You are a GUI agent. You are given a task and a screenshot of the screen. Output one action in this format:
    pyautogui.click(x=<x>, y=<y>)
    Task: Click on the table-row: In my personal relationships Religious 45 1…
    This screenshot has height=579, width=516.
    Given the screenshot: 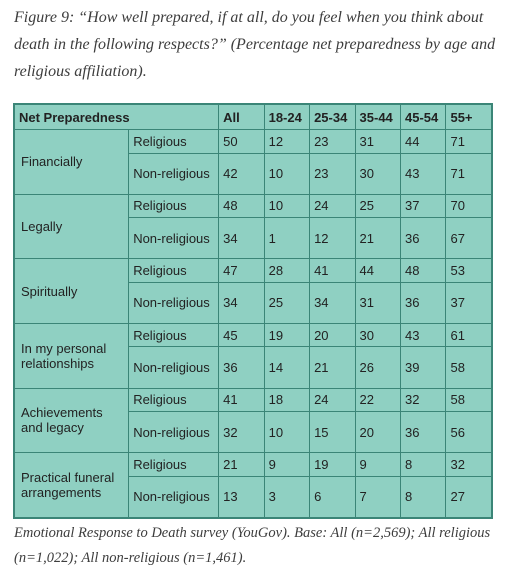 What is the action you would take?
    pyautogui.click(x=252, y=355)
    